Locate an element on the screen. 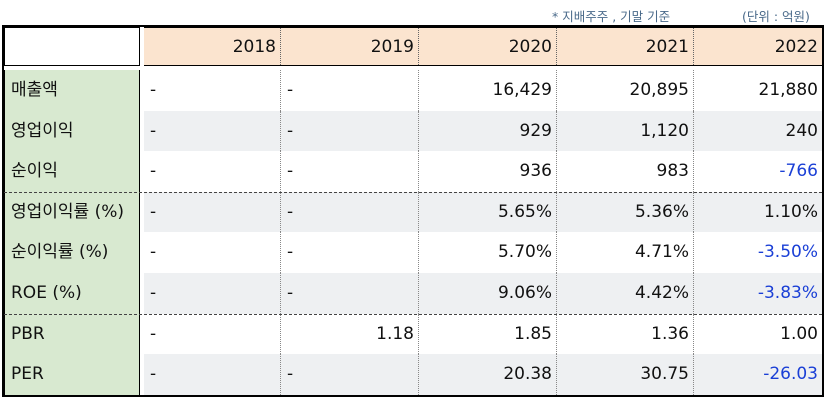 This screenshot has width=826, height=400. table-cell: 5.36% is located at coordinates (624, 212).